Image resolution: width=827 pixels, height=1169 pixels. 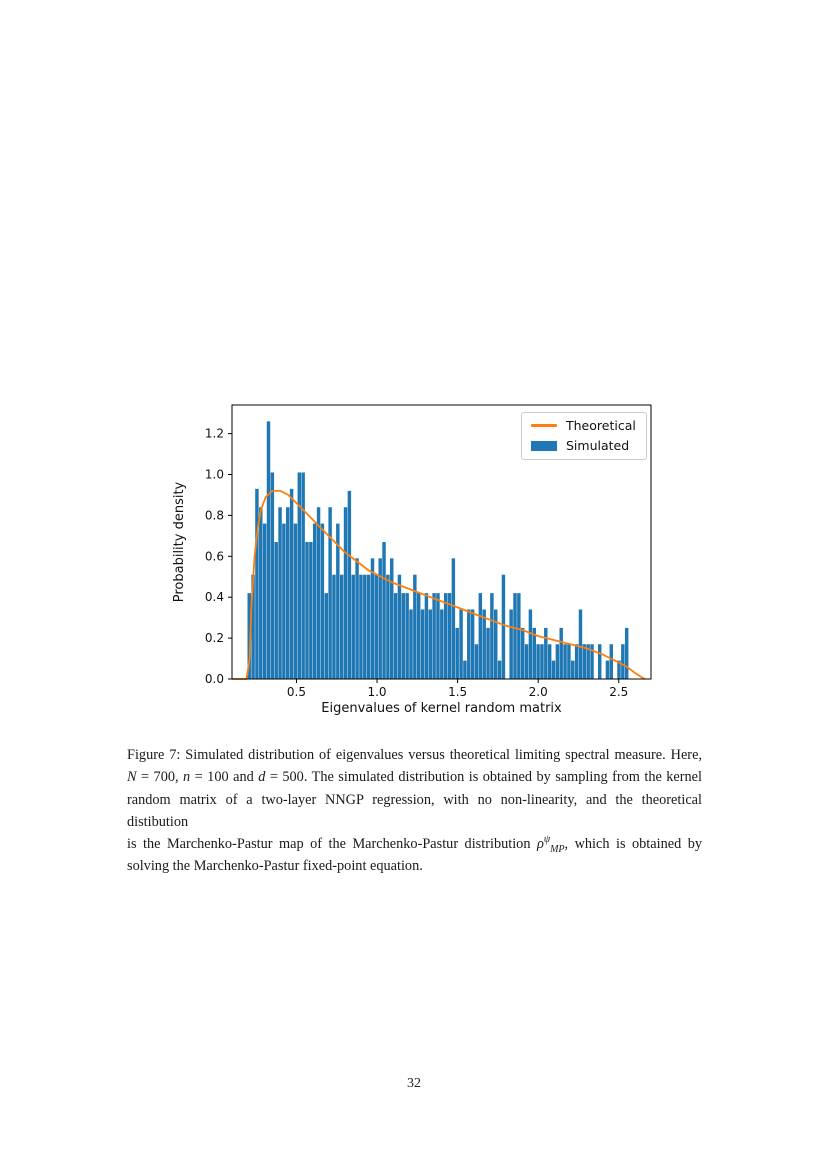 I want to click on x-tick-label: 2.5, so click(x=618, y=692).